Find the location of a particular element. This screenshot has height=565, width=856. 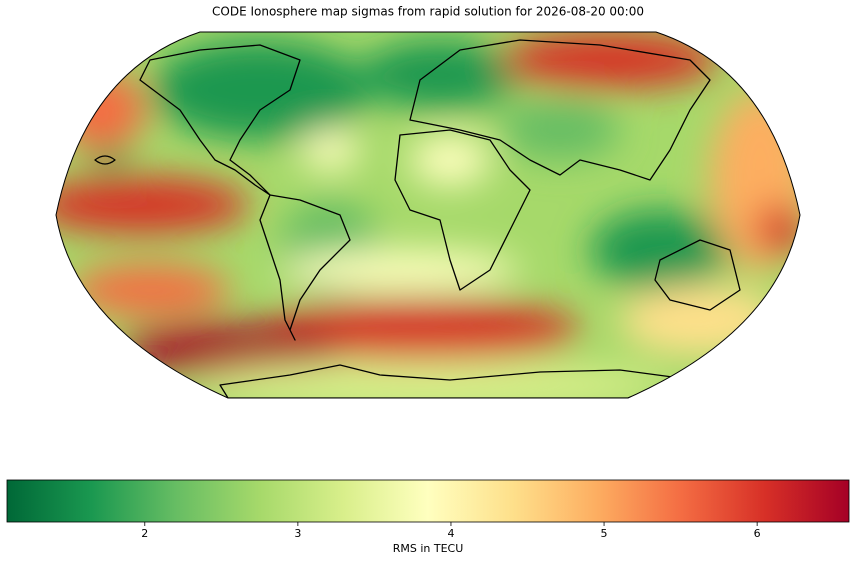

colorbar-tick-label: 2 is located at coordinates (144, 533).